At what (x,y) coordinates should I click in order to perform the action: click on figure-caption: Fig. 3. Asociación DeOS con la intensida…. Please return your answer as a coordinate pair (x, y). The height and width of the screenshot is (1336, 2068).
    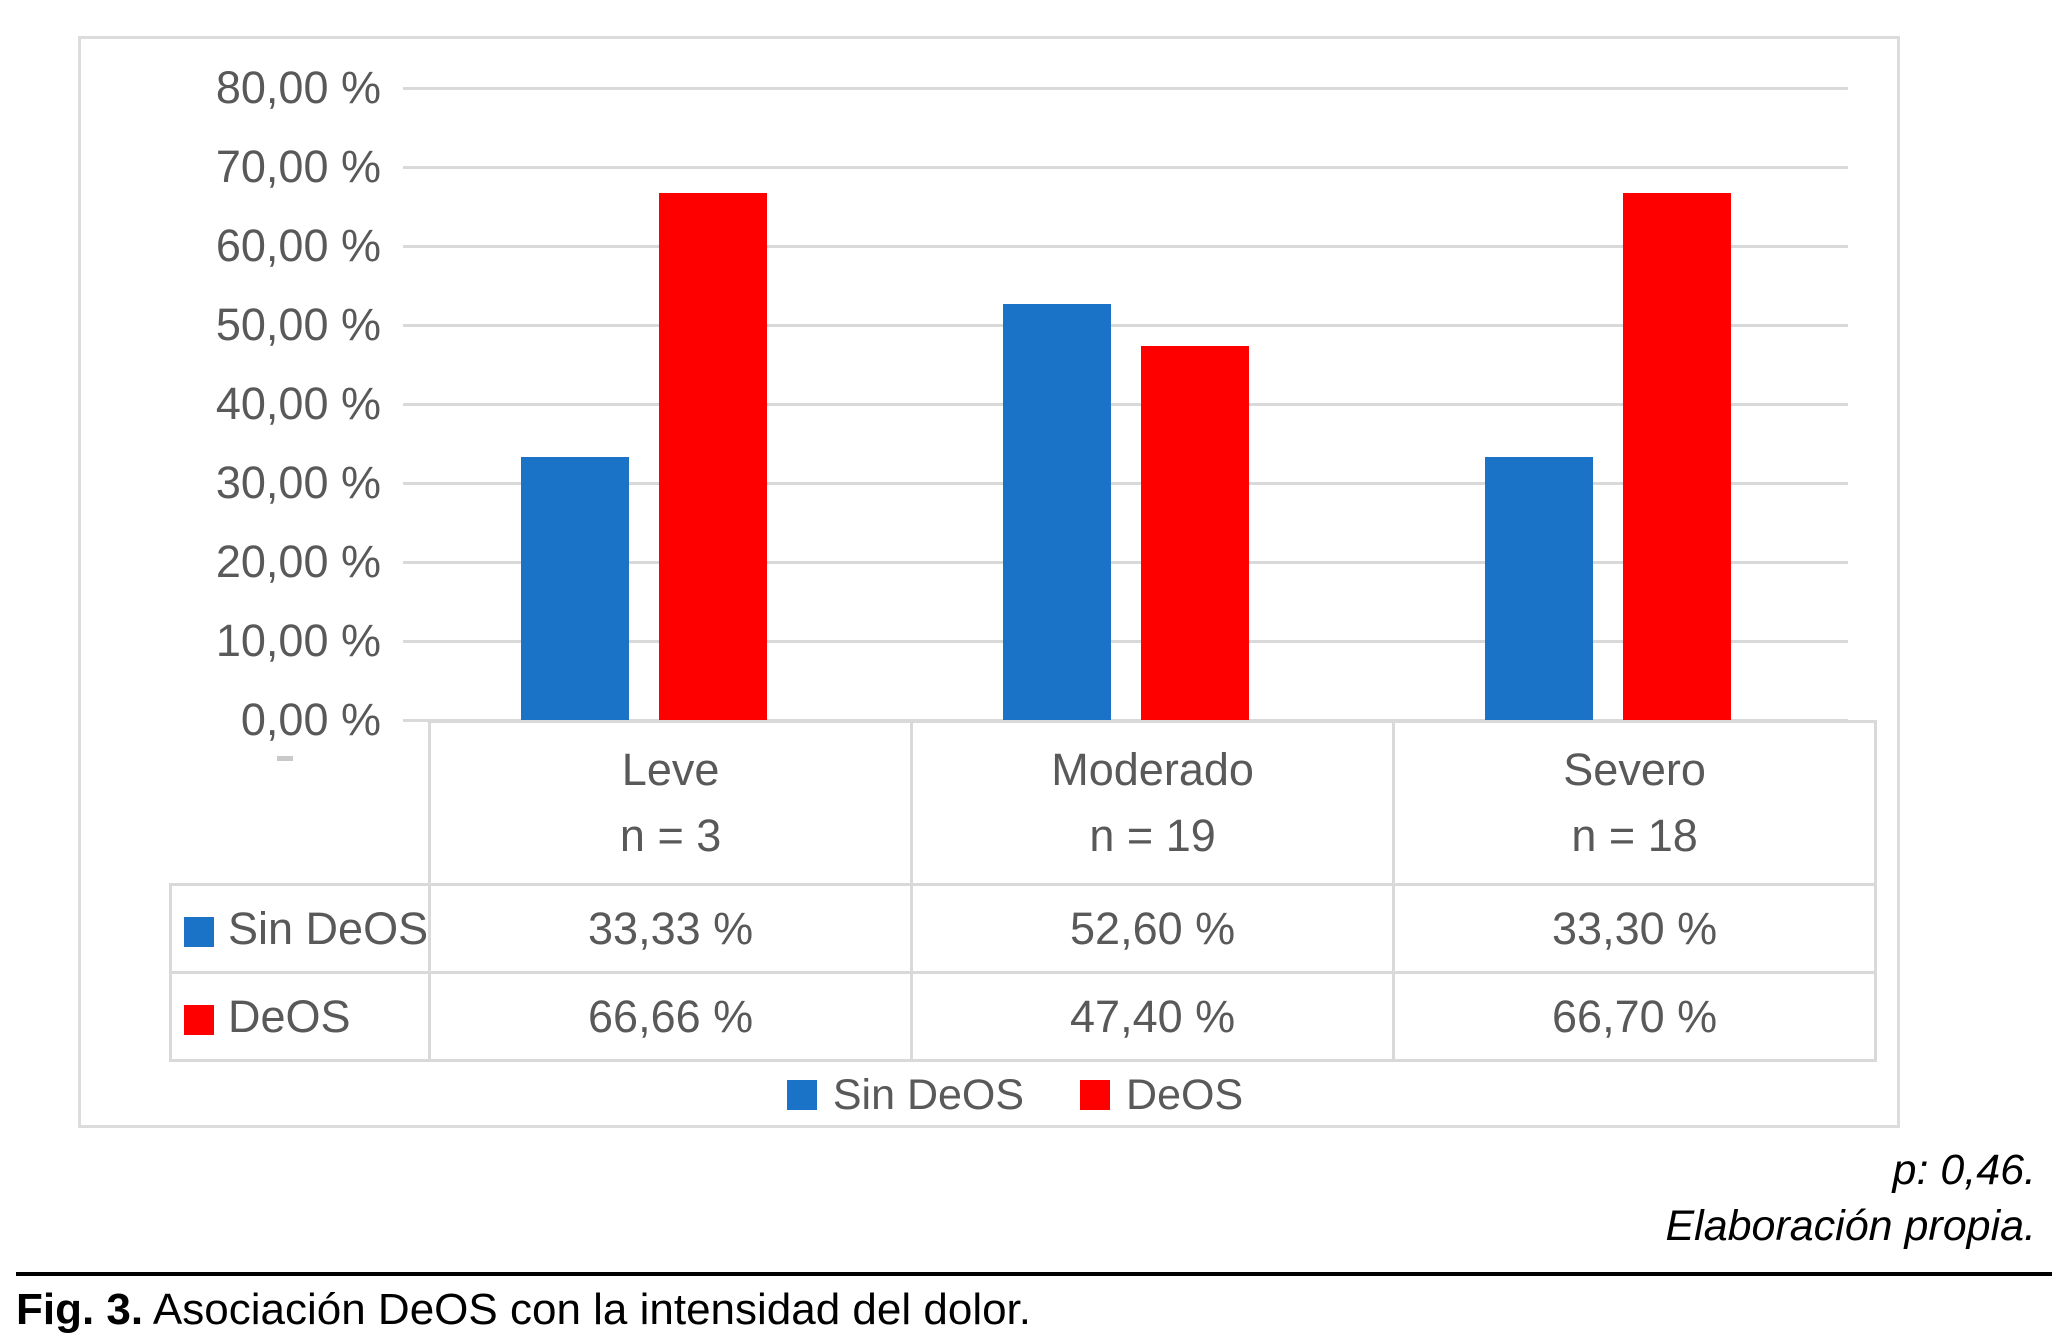
    Looking at the image, I should click on (523, 1310).